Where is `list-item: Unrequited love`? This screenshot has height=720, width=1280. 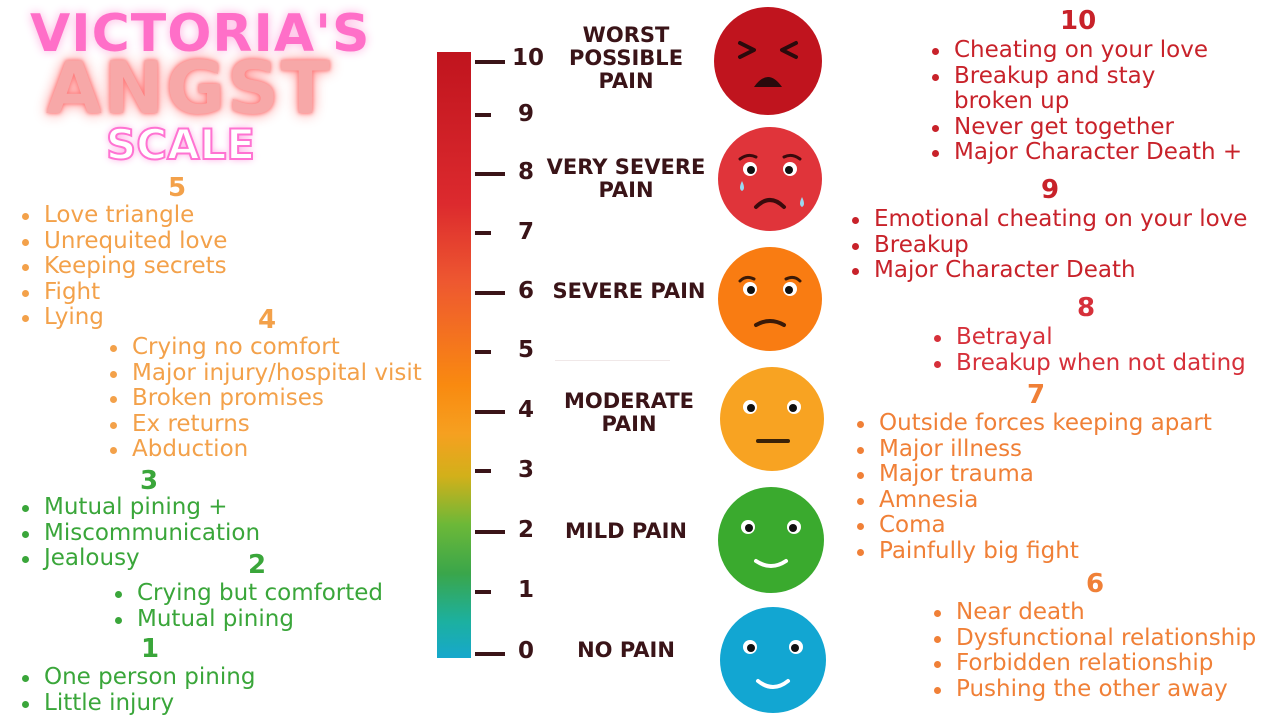
list-item: Unrequited love is located at coordinates (123, 241).